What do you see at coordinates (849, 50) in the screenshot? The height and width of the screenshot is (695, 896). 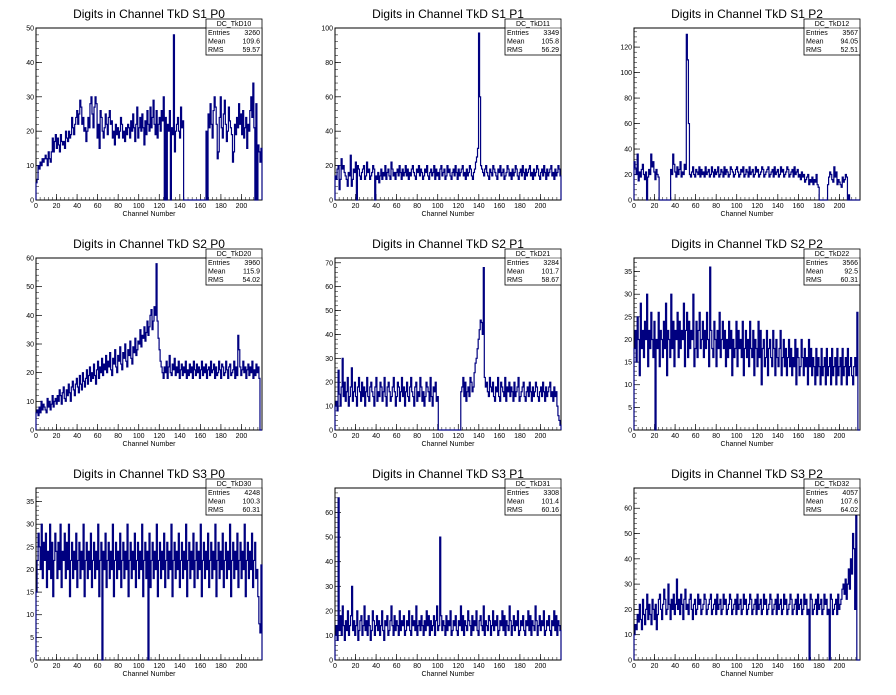 I see `stats-rms-value: 52.51` at bounding box center [849, 50].